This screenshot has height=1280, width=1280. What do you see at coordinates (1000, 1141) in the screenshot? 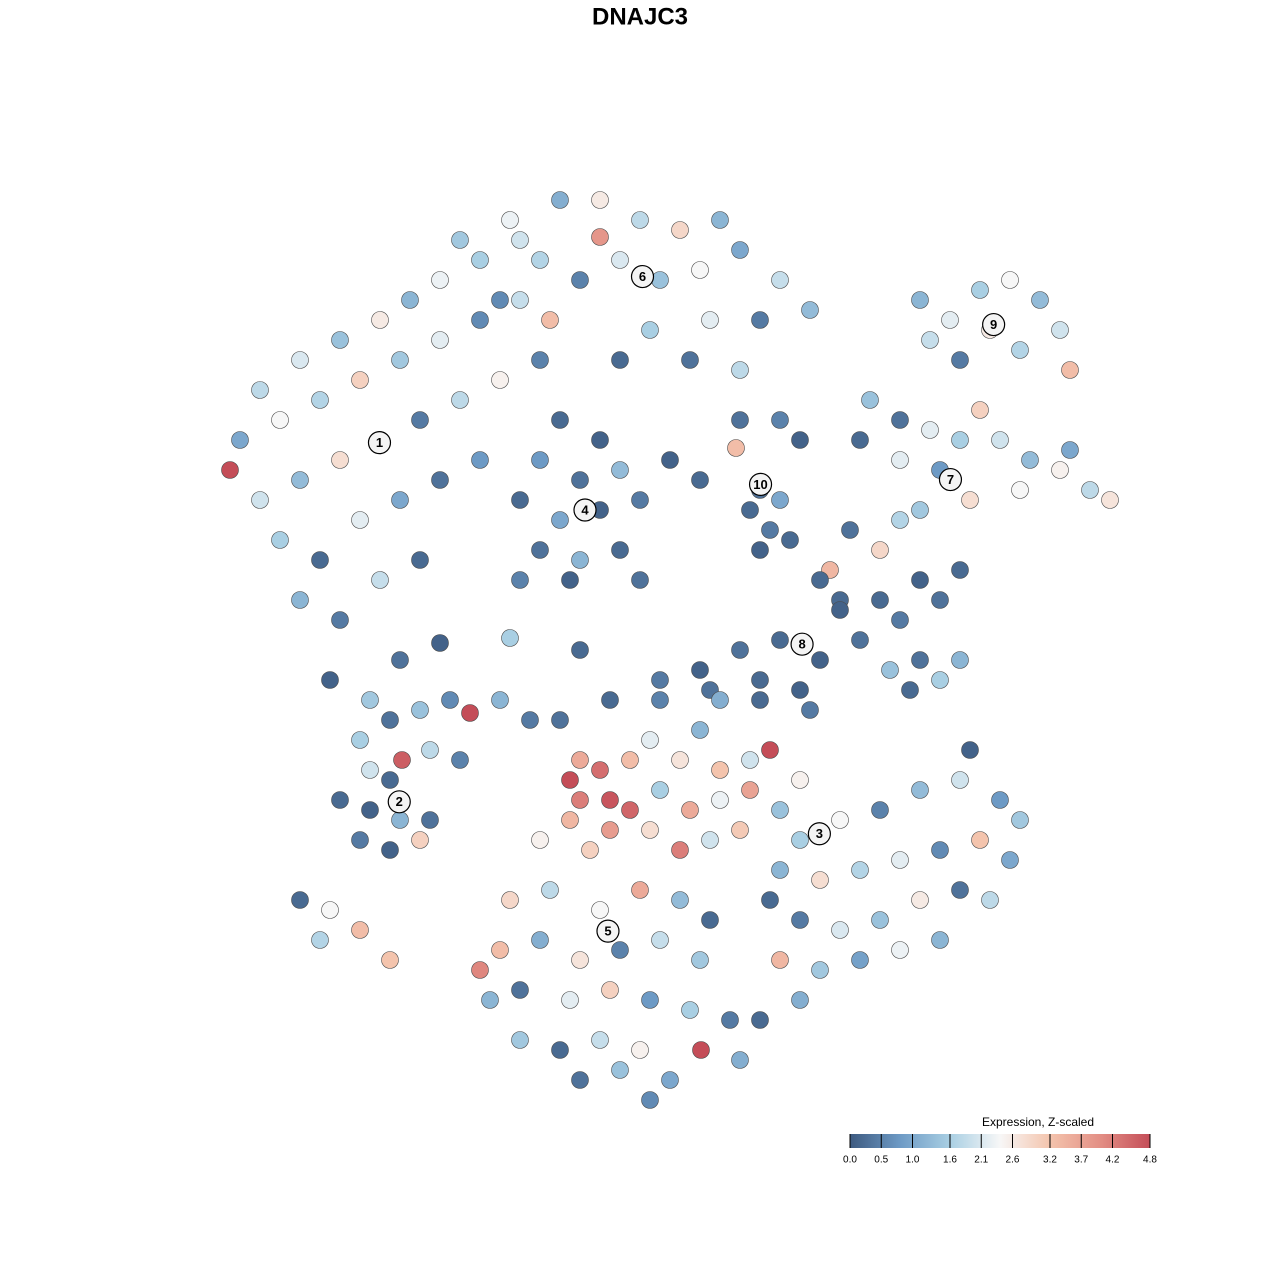
I see `colorbar-gradient` at bounding box center [1000, 1141].